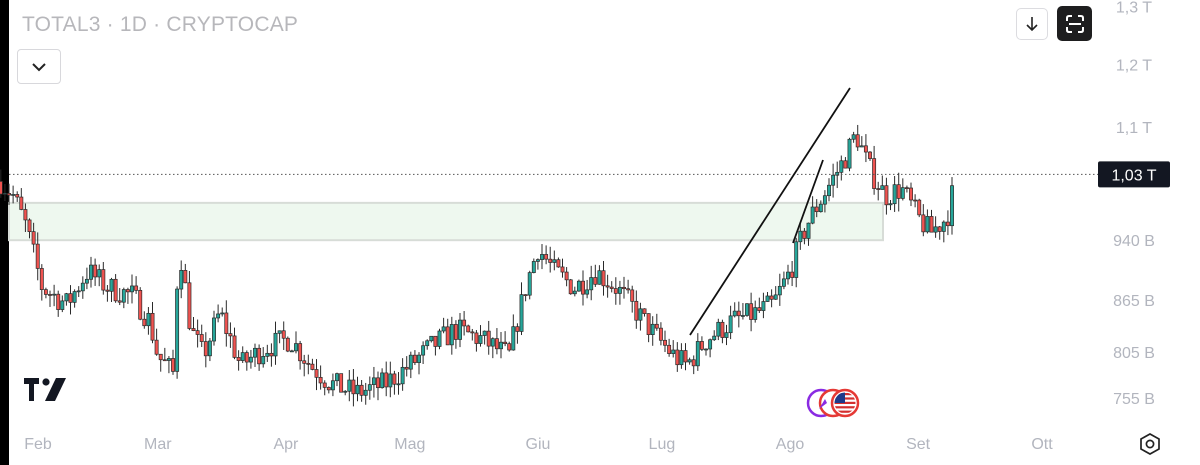 This screenshot has width=1200, height=465. I want to click on fullscreen-button, so click(1074, 23).